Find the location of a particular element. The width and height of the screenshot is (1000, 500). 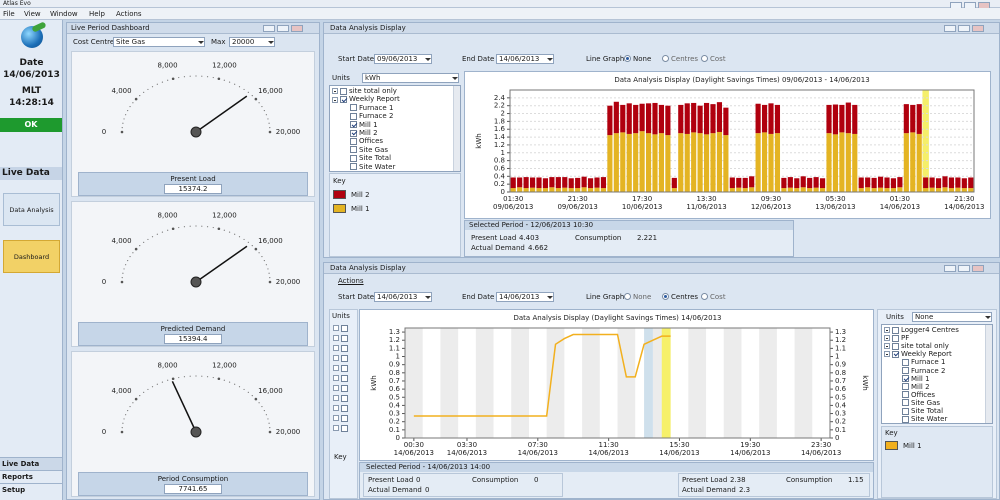

tree-item: Site Total is located at coordinates (391, 158).